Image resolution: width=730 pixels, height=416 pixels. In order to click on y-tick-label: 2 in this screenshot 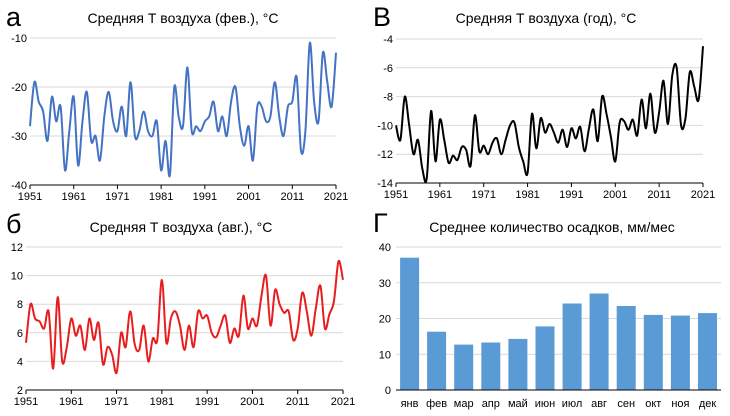, I will do `click(20, 391)`.